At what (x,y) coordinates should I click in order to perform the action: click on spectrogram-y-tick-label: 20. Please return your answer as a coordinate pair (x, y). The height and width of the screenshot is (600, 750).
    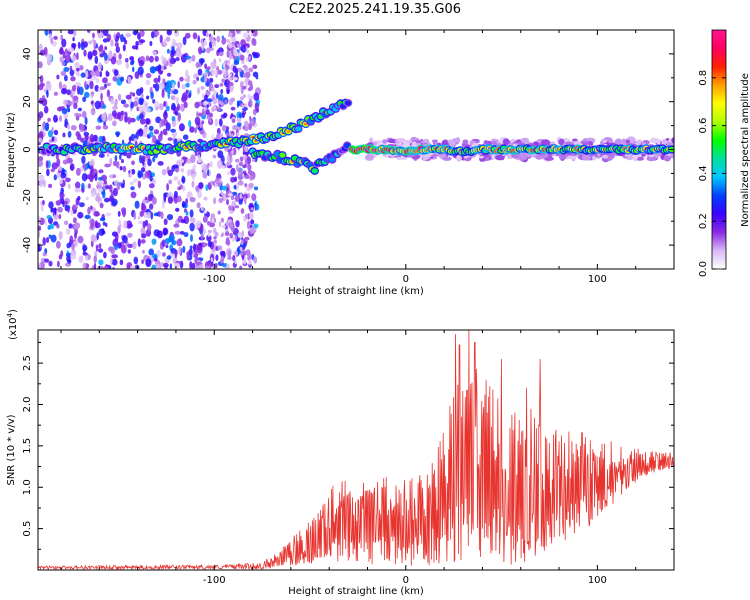
    Looking at the image, I should click on (27, 101).